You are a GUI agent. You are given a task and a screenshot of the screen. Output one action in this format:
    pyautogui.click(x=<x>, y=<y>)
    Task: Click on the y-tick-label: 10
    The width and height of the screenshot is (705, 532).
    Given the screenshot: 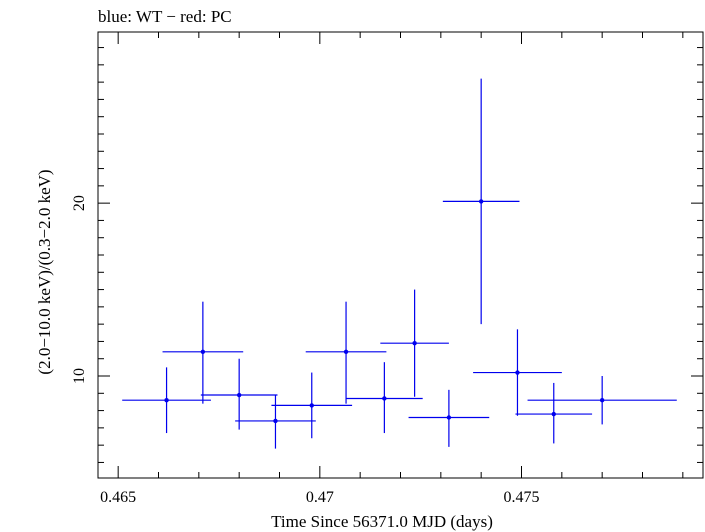 What is the action you would take?
    pyautogui.click(x=79, y=376)
    